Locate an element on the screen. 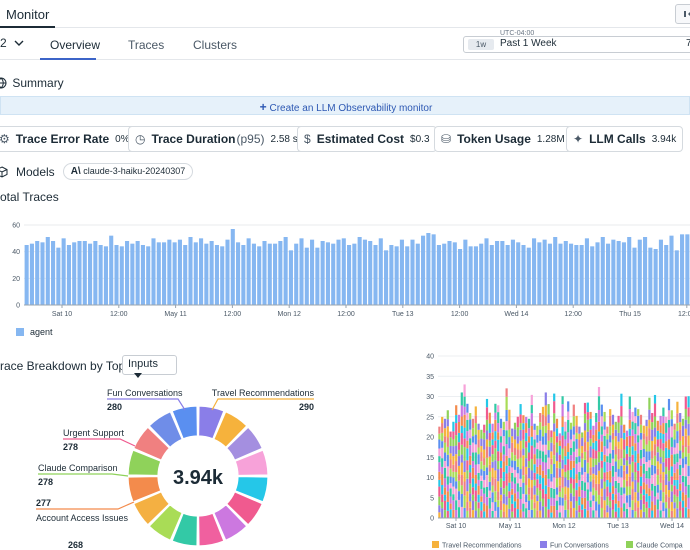  menu-button is located at coordinates (682, 14).